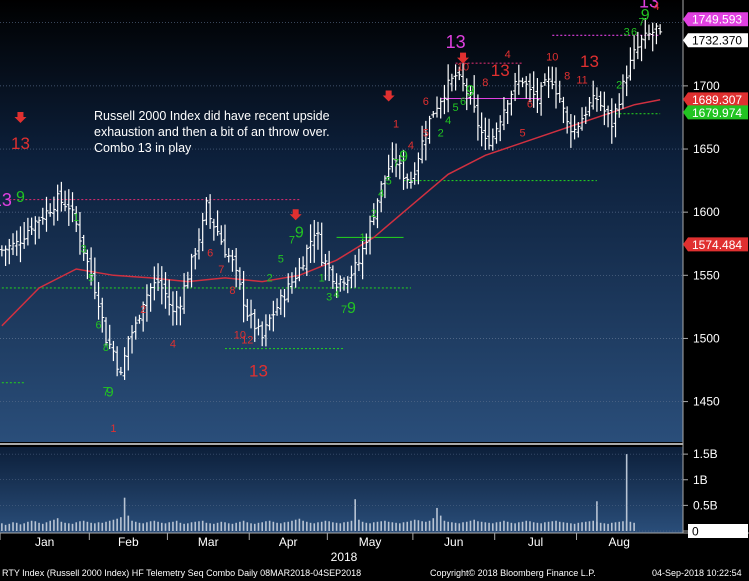 This screenshot has height=581, width=749. Describe the element at coordinates (706, 338) in the screenshot. I see `price-tick-label: 1500` at that location.